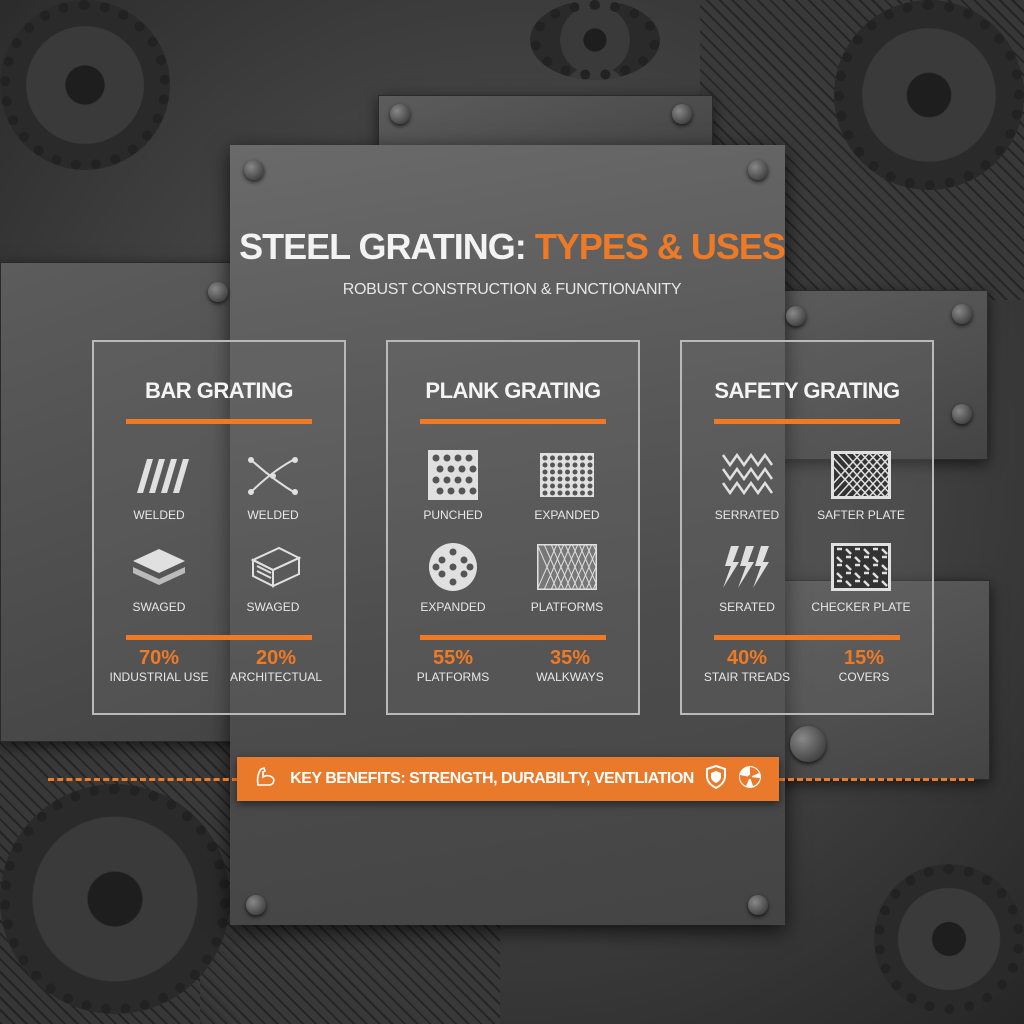 This screenshot has width=1024, height=1024. What do you see at coordinates (143, 779) in the screenshot?
I see `dashed-line-left` at bounding box center [143, 779].